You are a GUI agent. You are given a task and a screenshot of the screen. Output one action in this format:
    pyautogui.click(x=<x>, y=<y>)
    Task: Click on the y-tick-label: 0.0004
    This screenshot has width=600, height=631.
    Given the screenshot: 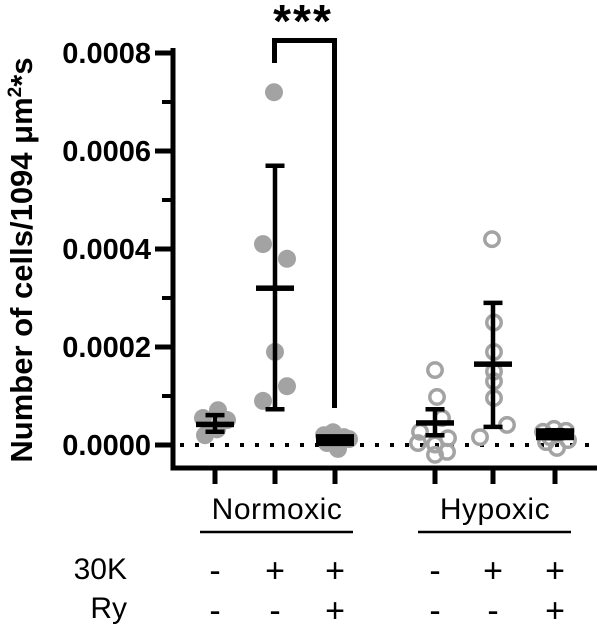 What is the action you would take?
    pyautogui.click(x=106, y=250)
    